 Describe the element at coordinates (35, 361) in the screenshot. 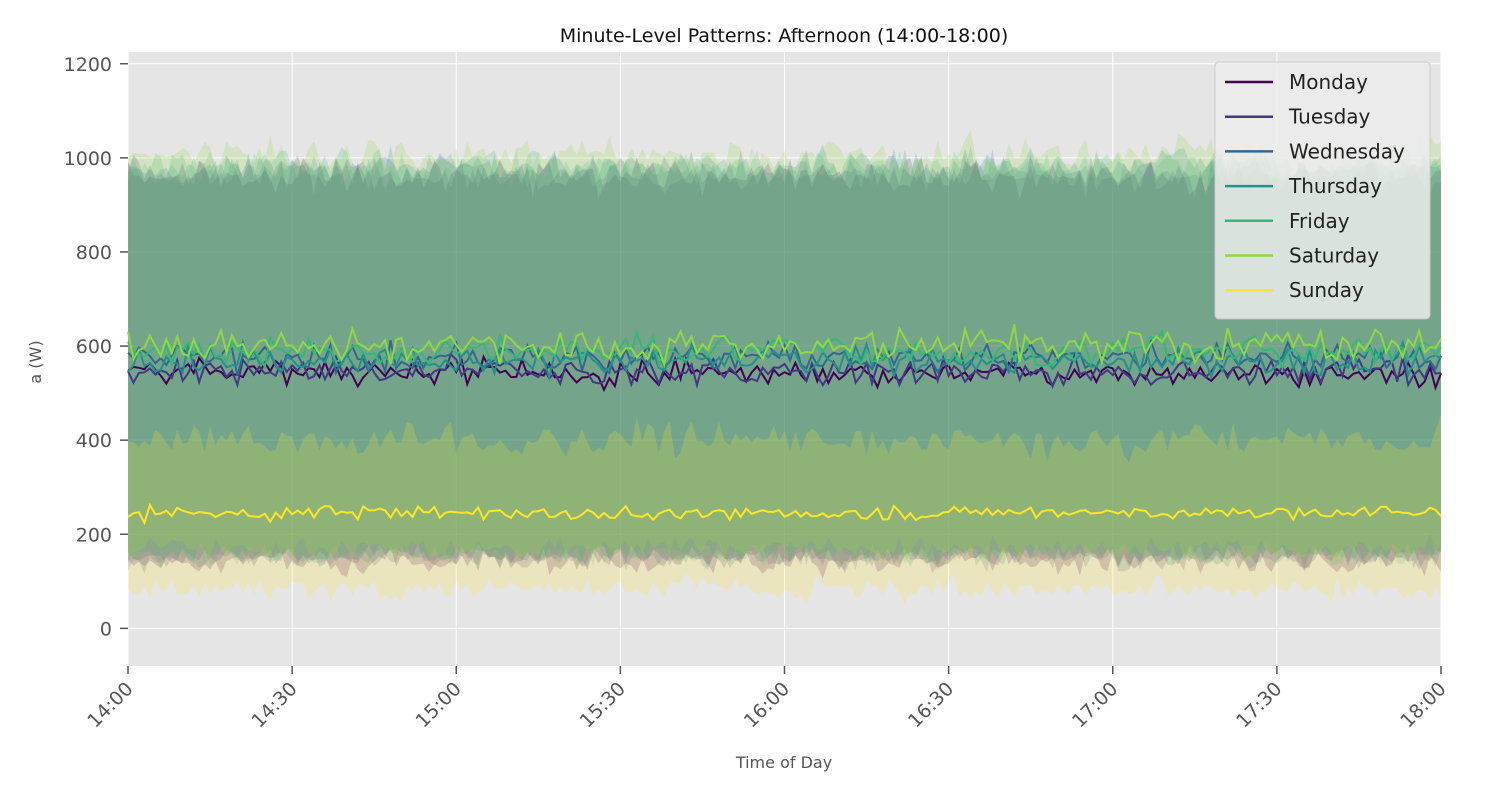

I see `y-axis-label: a (W)` at that location.